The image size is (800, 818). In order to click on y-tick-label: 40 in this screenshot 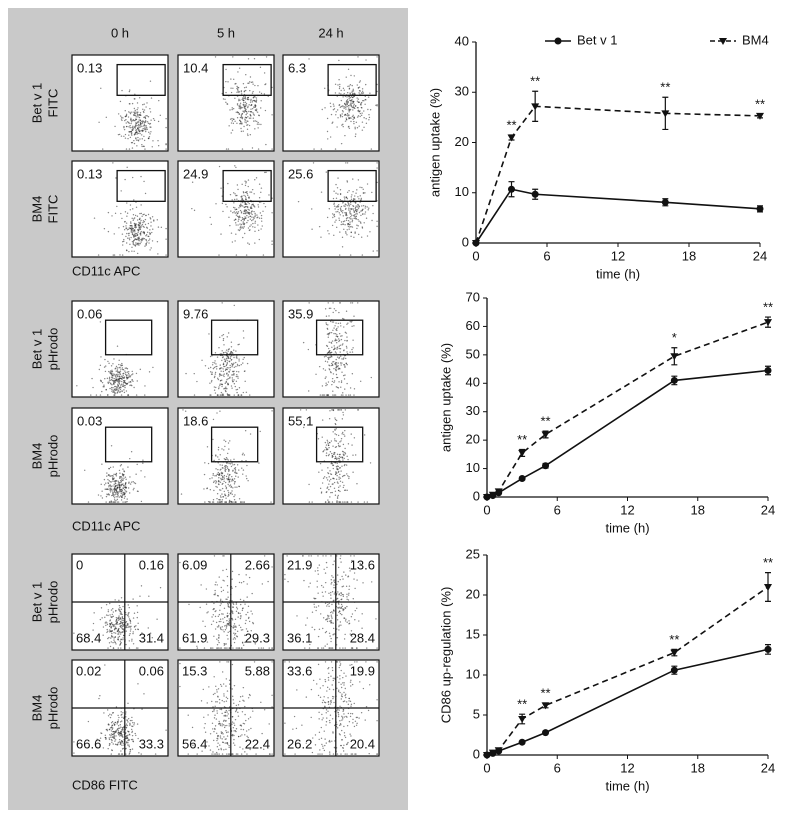, I will do `click(462, 40)`.